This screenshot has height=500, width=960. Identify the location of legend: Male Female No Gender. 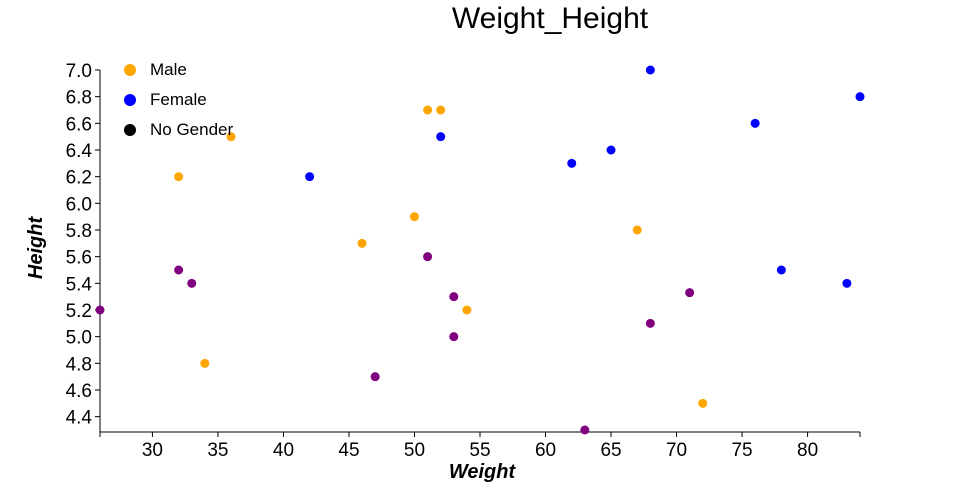
(178, 99).